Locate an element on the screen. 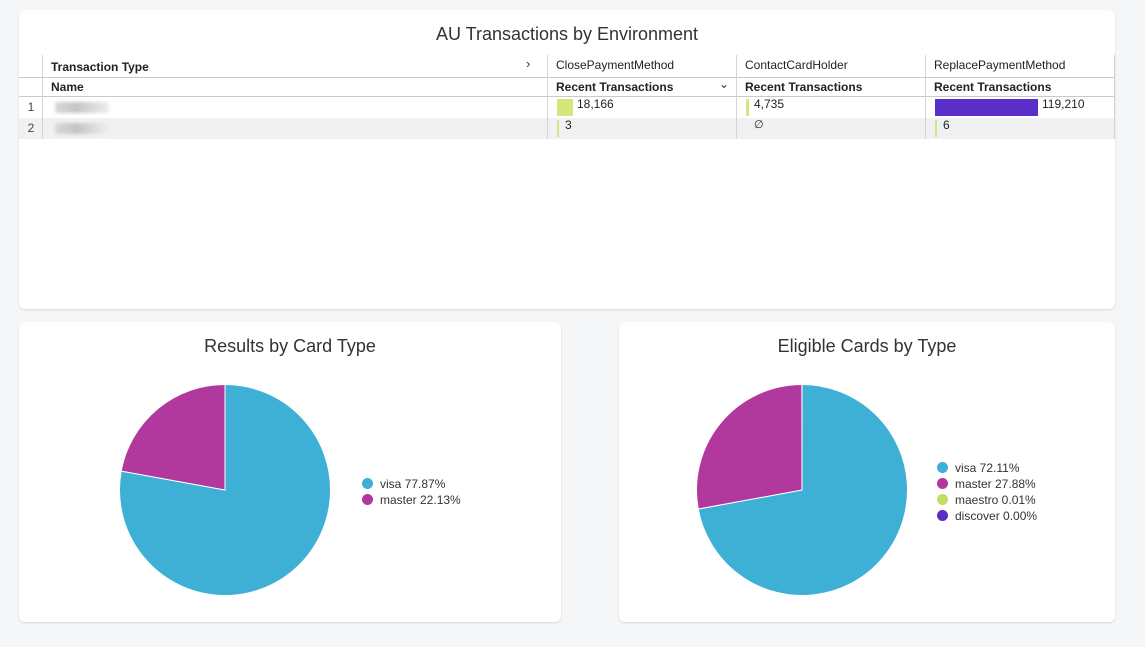 The width and height of the screenshot is (1145, 647). metric-header-close-payment: Recent Transactions is located at coordinates (615, 87).